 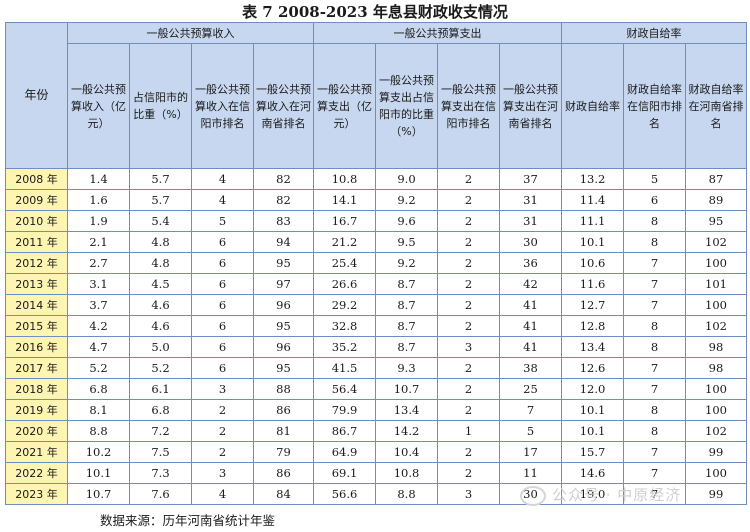 I want to click on value-cell: 4.7, so click(x=98, y=347).